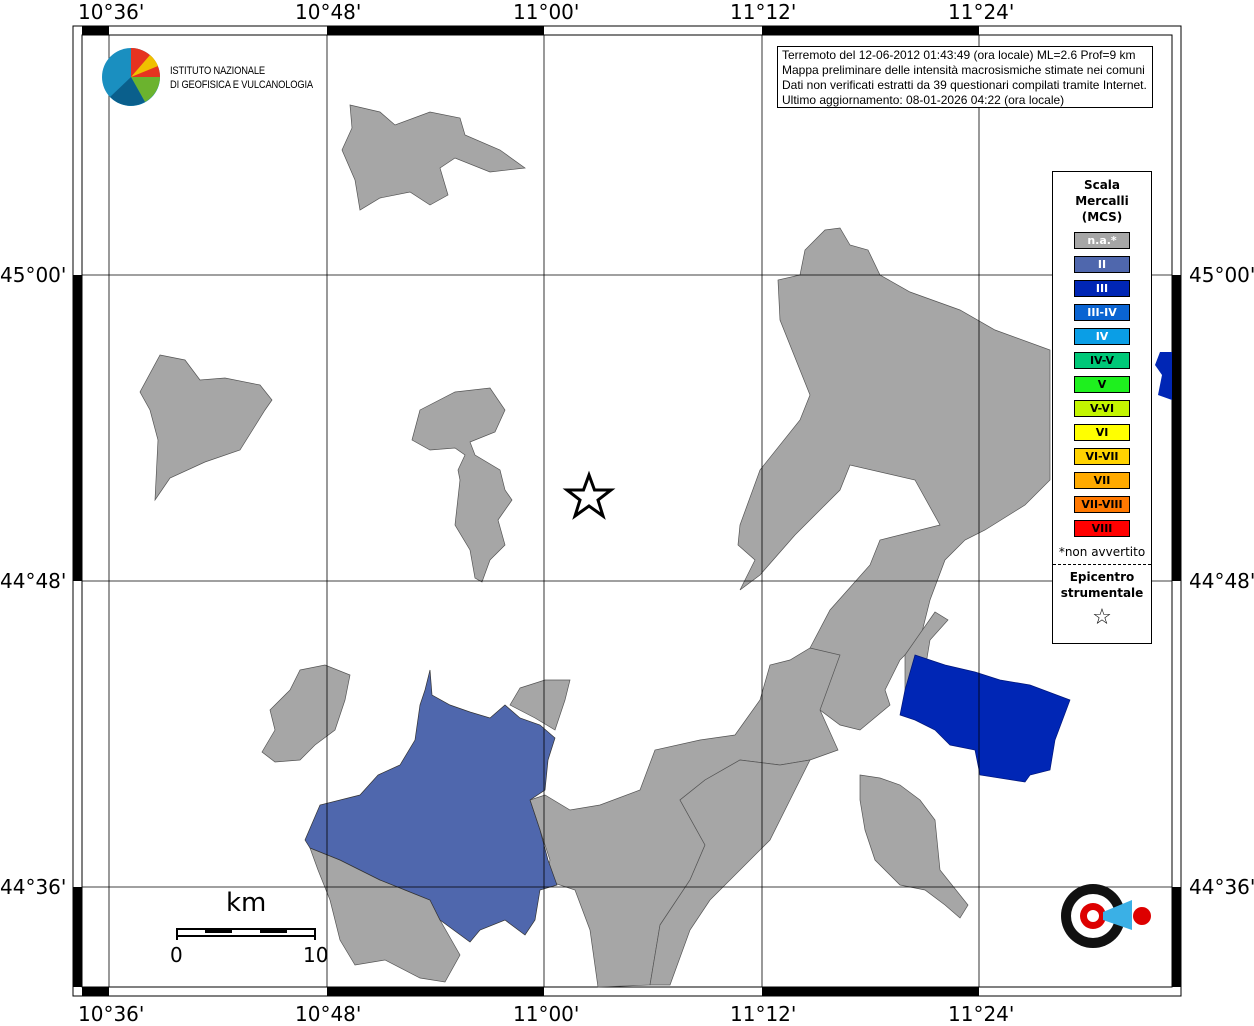 This screenshot has width=1254, height=1026. Describe the element at coordinates (763, 1014) in the screenshot. I see `lon-tick-bottom: 11°12'` at that location.